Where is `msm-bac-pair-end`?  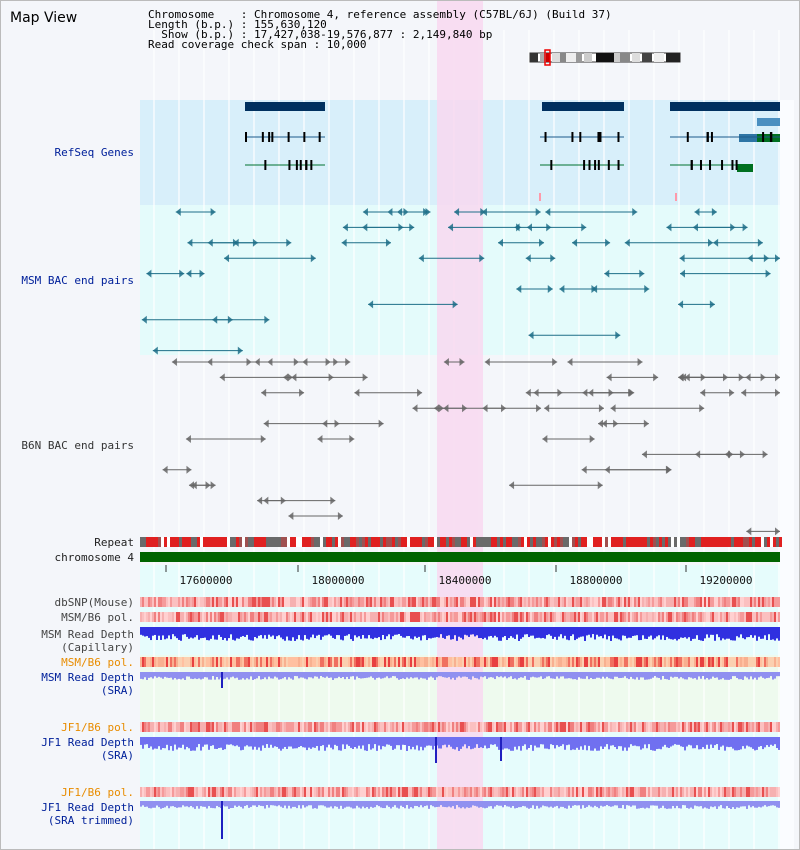 msm-bac-pair-end is located at coordinates (697, 212).